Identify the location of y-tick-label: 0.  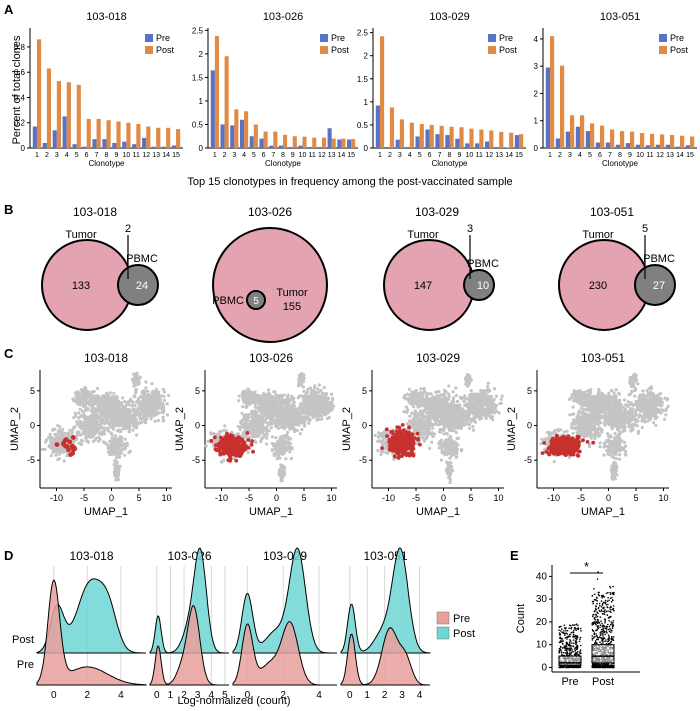
(364, 426).